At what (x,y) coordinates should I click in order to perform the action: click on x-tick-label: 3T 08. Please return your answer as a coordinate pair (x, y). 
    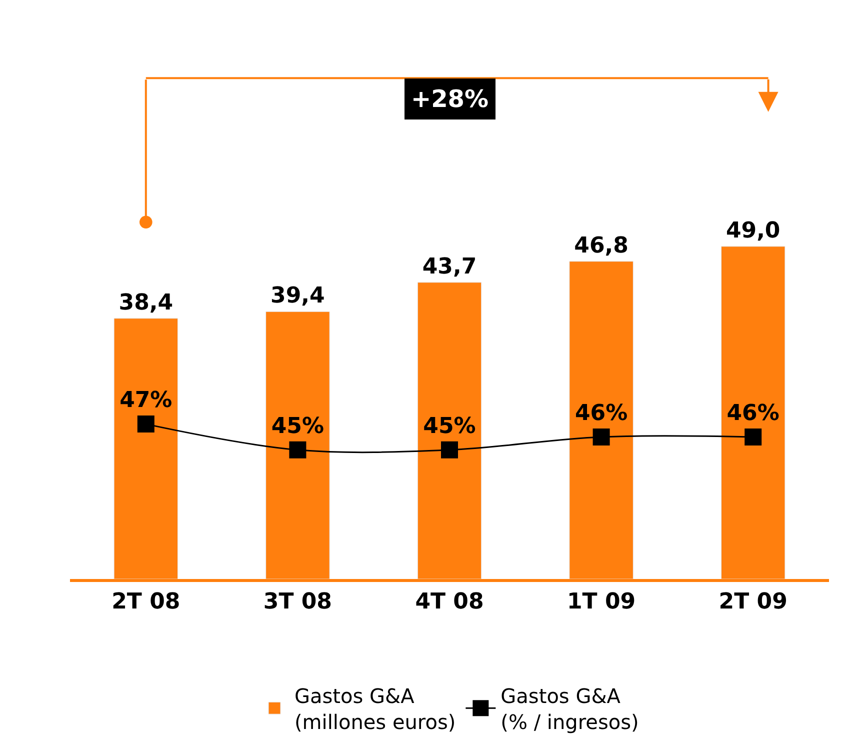
    Looking at the image, I should click on (297, 601).